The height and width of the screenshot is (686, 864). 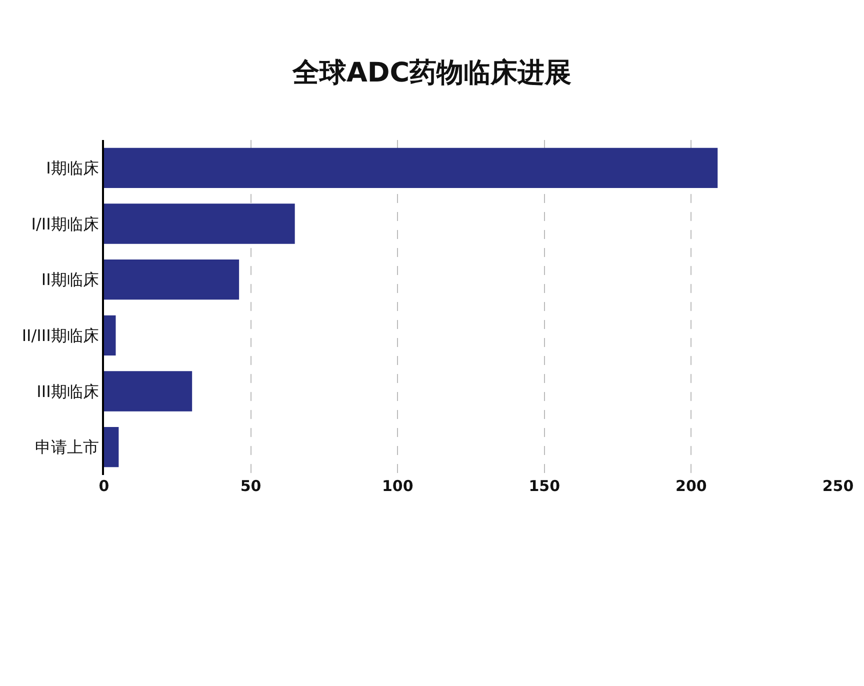 I want to click on x-tick-label: 100, so click(x=398, y=486).